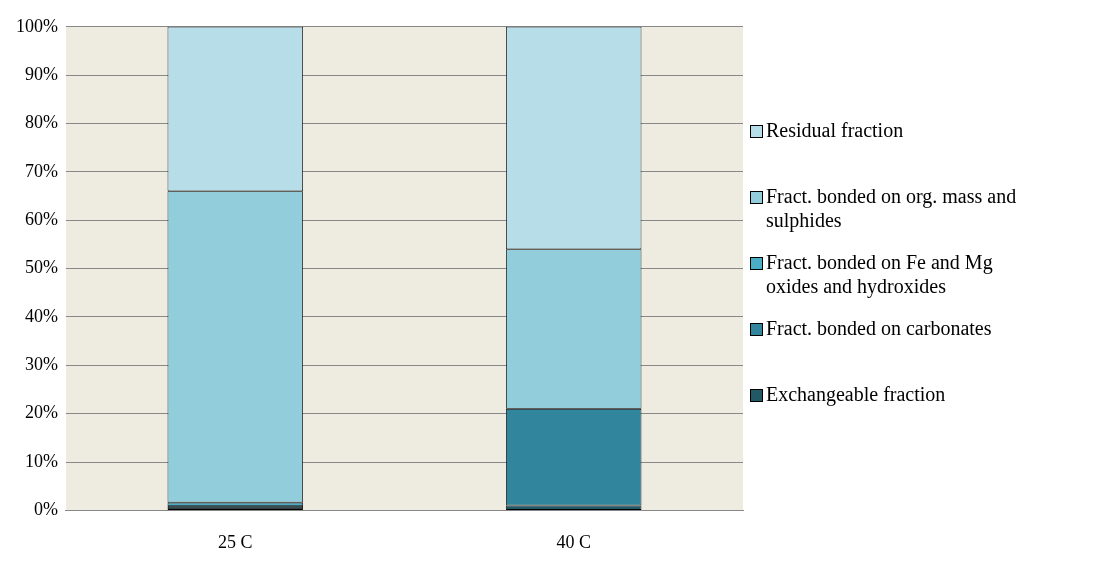  I want to click on legend-label: Exchangeable fraction, so click(856, 394).